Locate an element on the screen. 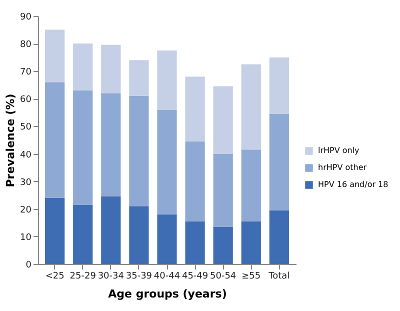  x-axis-title: Age groups (years) is located at coordinates (167, 294).